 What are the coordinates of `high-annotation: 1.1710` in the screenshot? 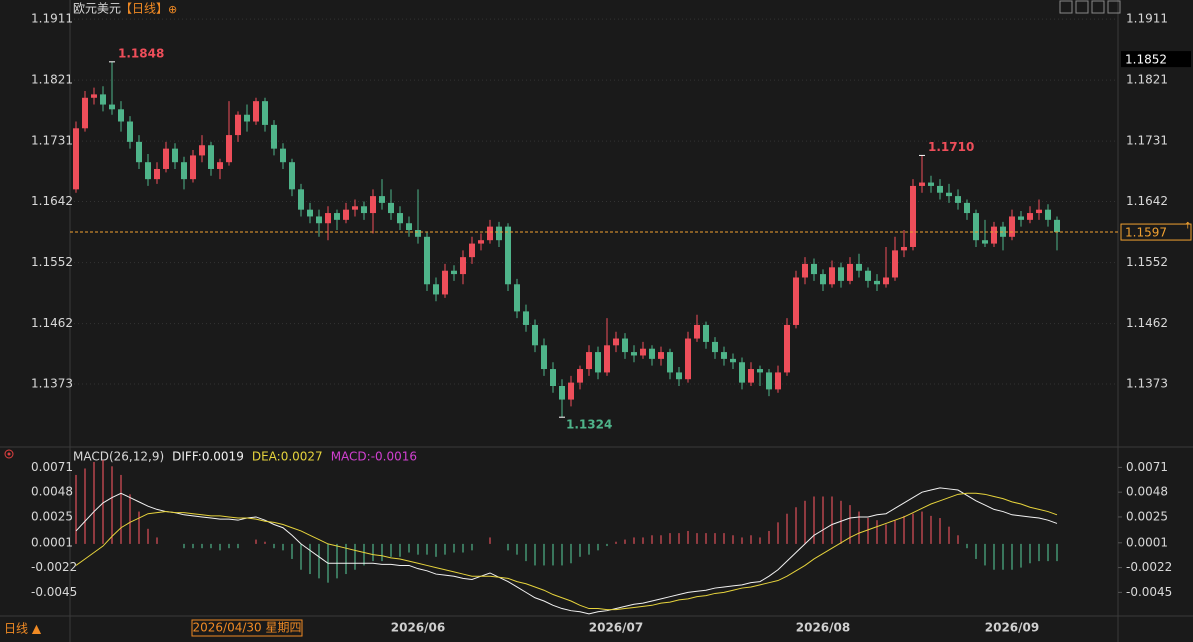 It's located at (951, 147).